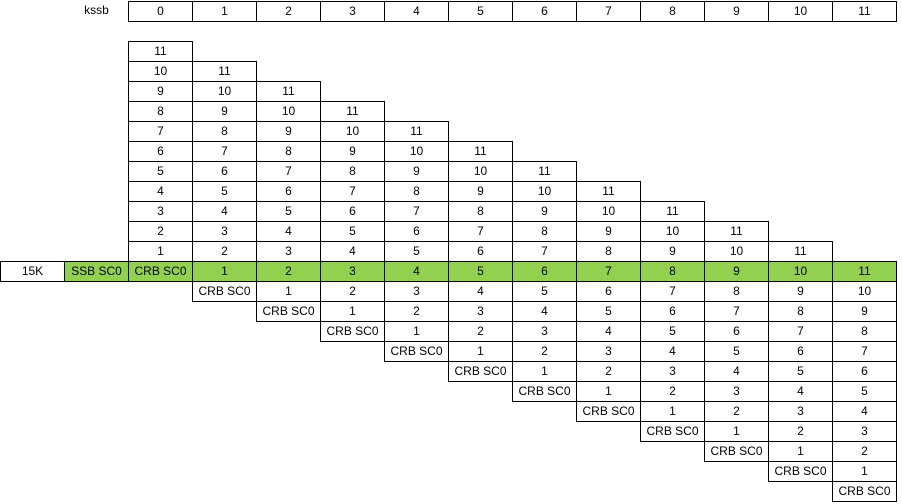  What do you see at coordinates (544, 271) in the screenshot?
I see `highlight-row-cell: 6` at bounding box center [544, 271].